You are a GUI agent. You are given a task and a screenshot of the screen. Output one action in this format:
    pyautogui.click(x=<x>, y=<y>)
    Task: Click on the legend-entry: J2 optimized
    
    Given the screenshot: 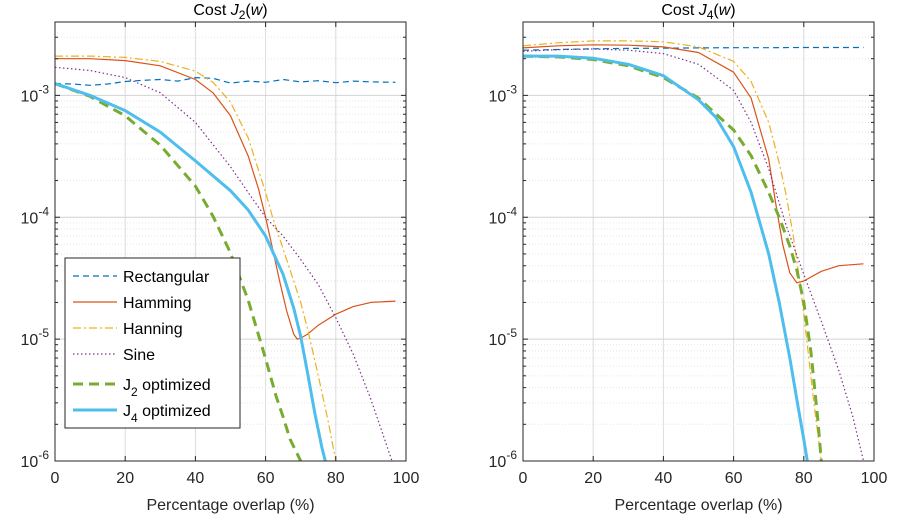 What is the action you would take?
    pyautogui.click(x=167, y=388)
    